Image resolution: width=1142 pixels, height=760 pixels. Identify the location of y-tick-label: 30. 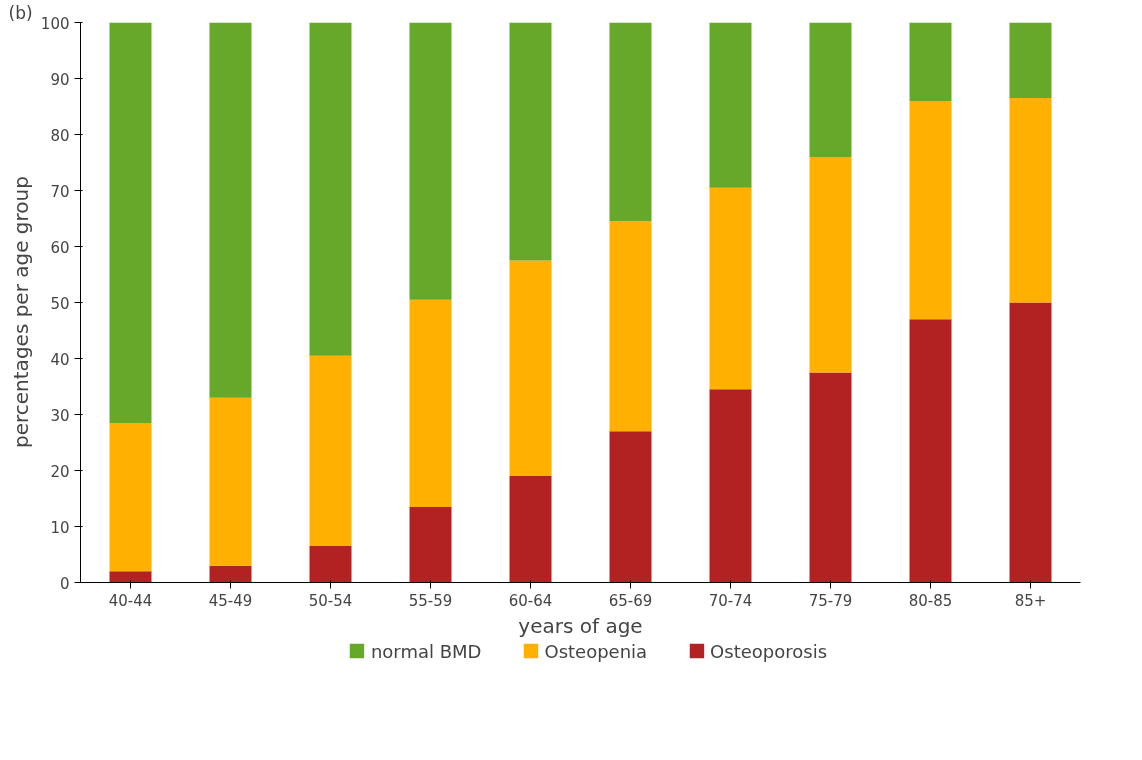
(60, 415).